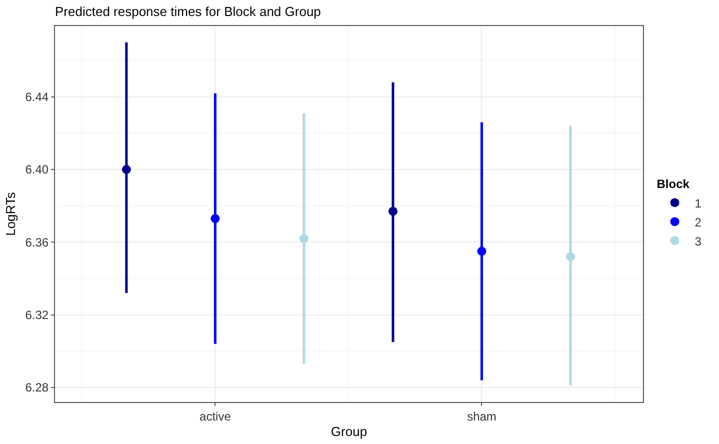 This screenshot has width=719, height=444. I want to click on x-tick-label: active, so click(216, 416).